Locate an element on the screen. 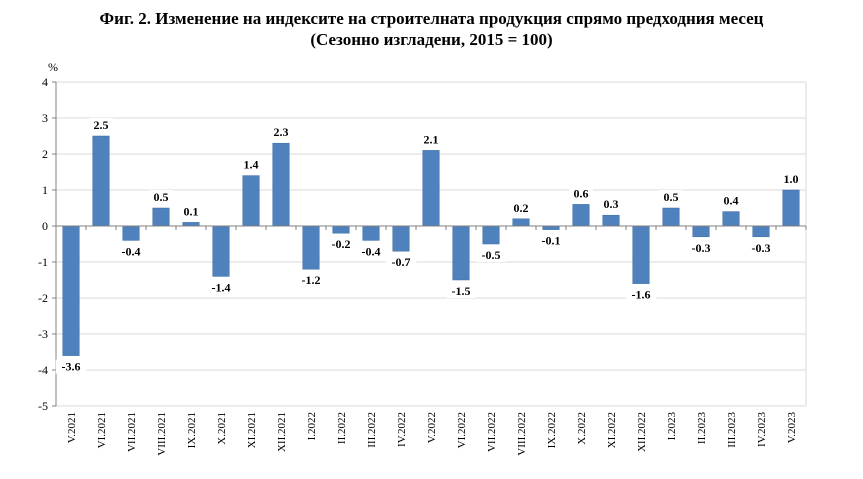  x-tick-label: III.2023 is located at coordinates (732, 430).